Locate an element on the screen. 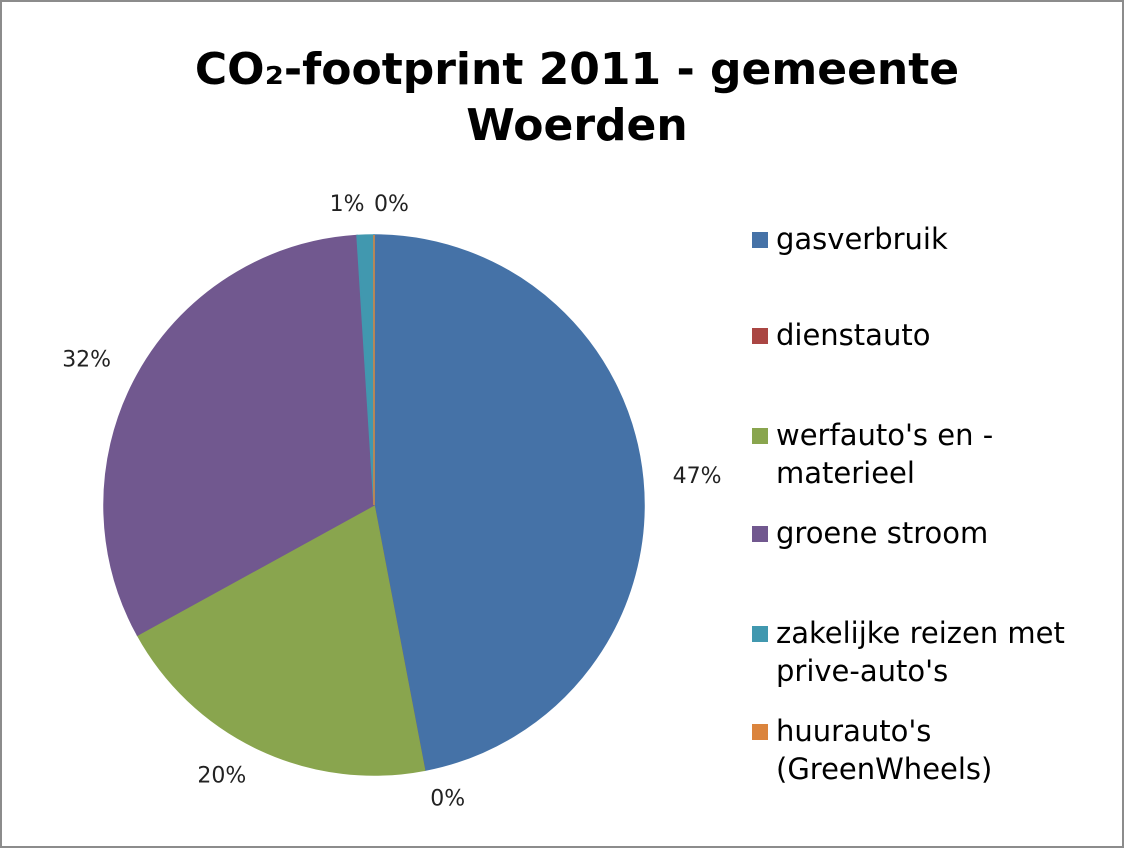  data-label: 1% is located at coordinates (347, 204).